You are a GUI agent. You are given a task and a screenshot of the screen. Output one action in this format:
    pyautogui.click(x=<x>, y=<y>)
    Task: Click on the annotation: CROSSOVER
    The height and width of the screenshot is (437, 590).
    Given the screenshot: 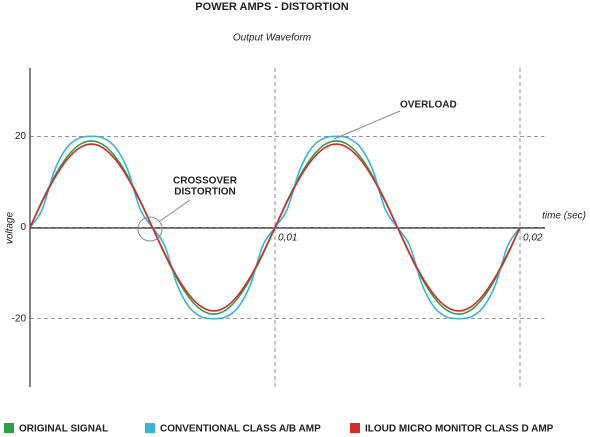 What is the action you would take?
    pyautogui.click(x=205, y=181)
    